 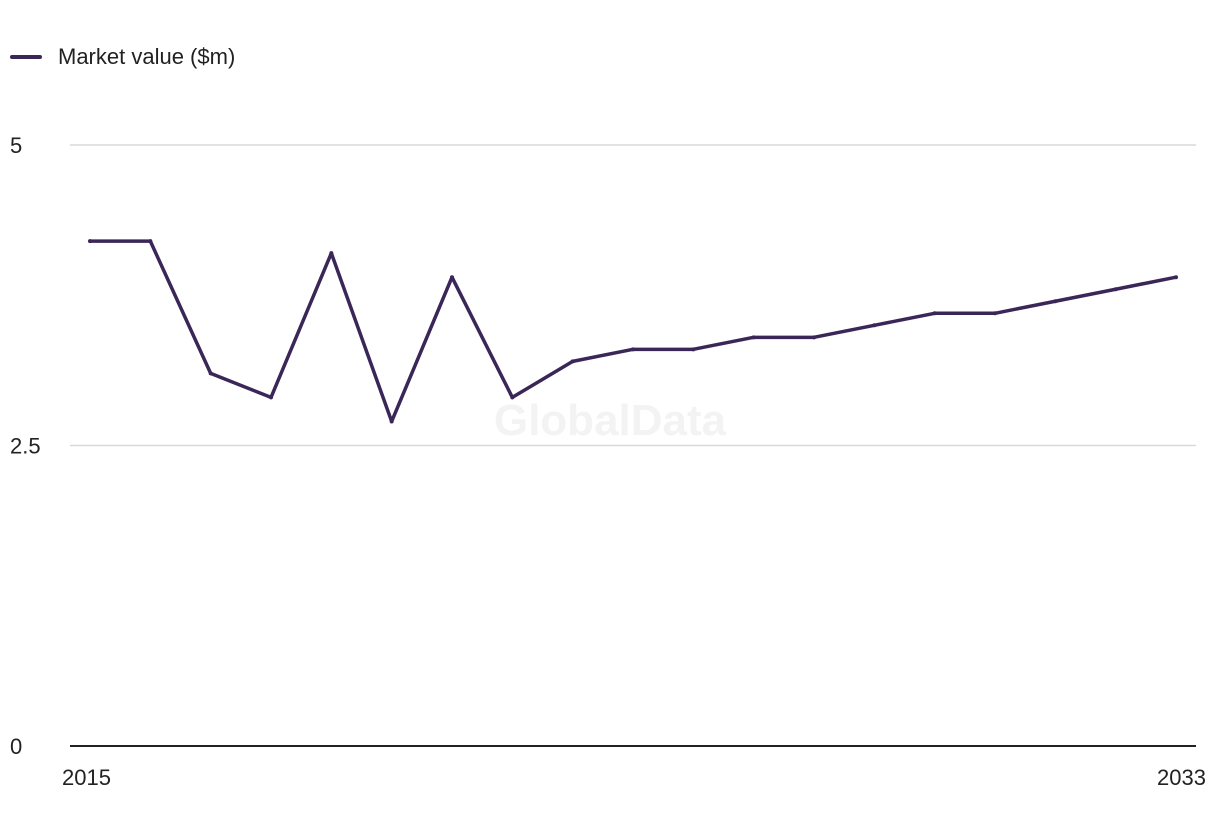 What do you see at coordinates (26, 57) in the screenshot?
I see `legend-swatch` at bounding box center [26, 57].